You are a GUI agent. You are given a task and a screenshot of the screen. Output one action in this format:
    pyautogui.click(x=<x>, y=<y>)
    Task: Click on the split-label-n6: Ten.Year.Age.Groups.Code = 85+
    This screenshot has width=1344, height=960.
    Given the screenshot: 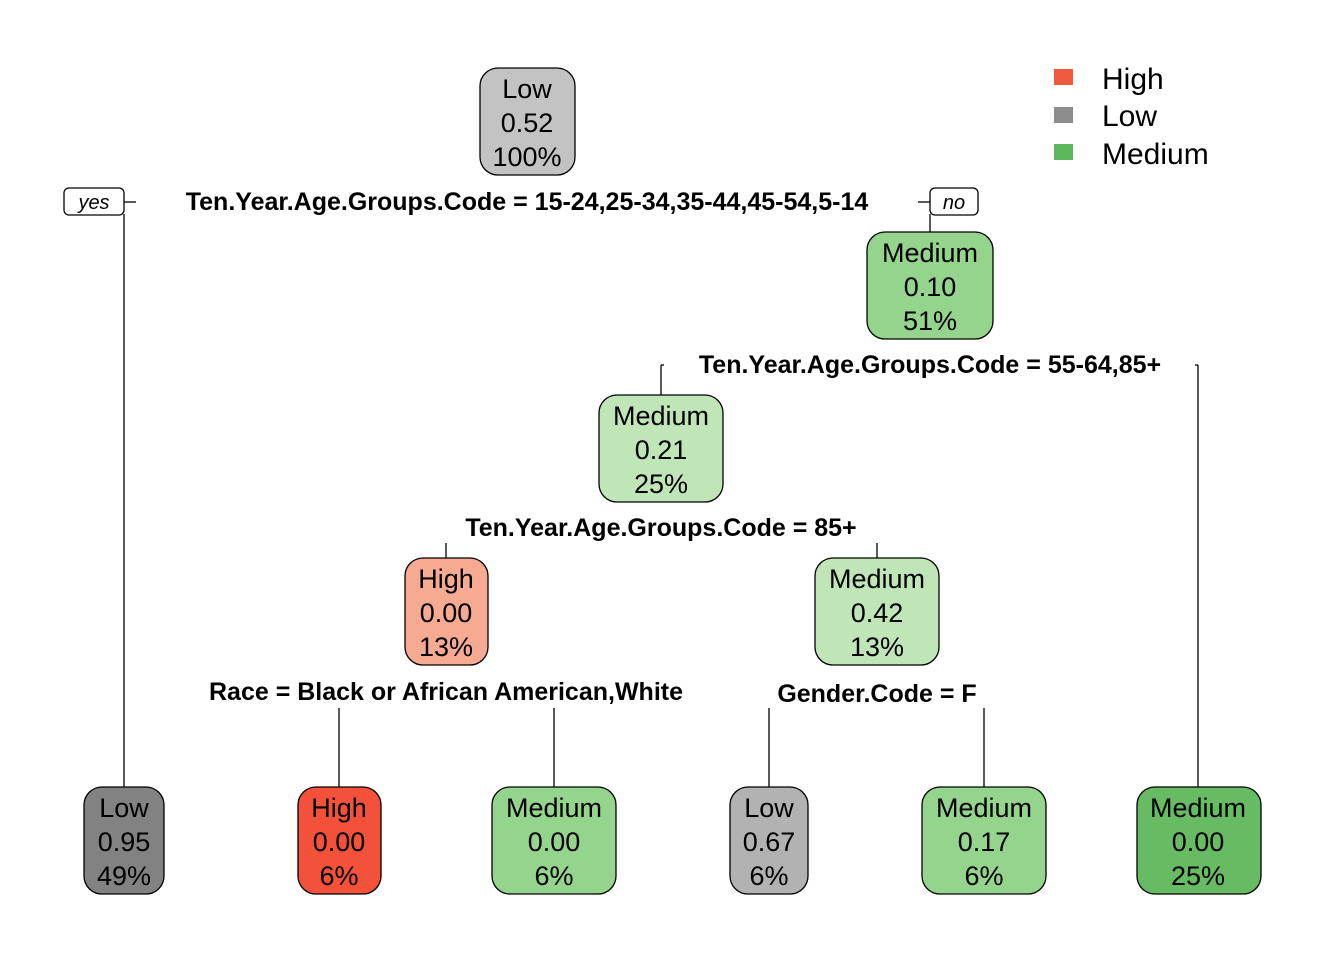 What is the action you would take?
    pyautogui.click(x=660, y=528)
    